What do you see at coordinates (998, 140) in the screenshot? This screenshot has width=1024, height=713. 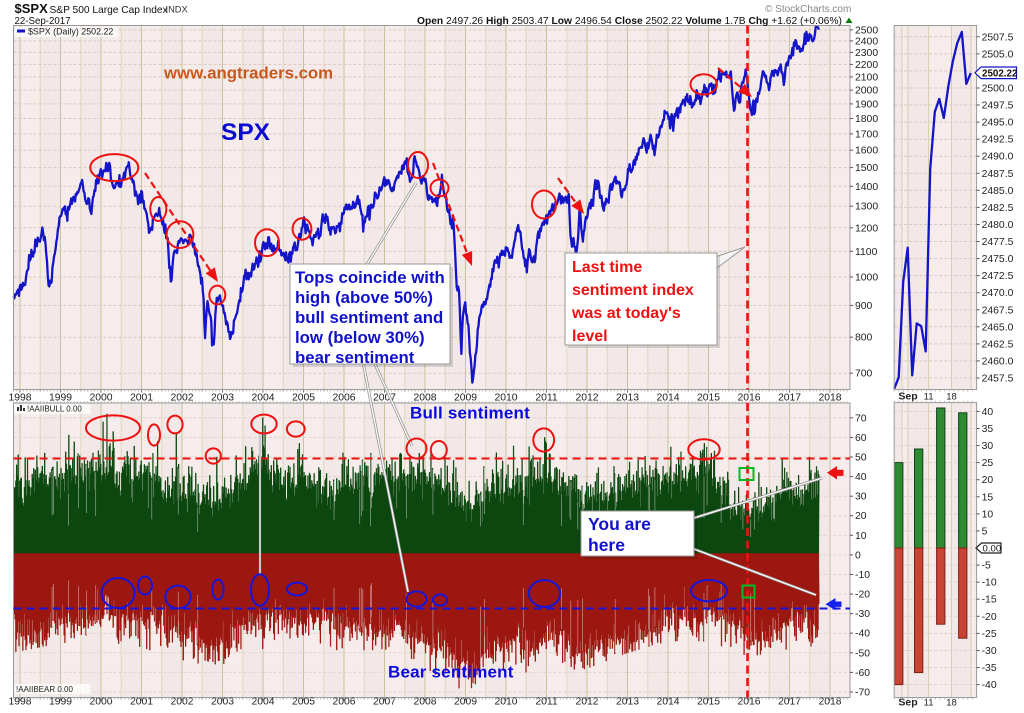 I see `svg-text: 2492.5` at bounding box center [998, 140].